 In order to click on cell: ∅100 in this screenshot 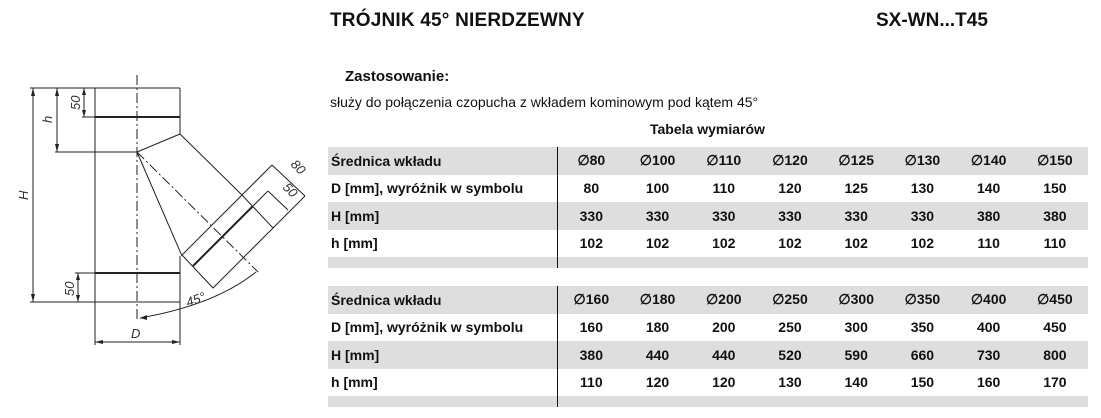, I will do `click(657, 161)`.